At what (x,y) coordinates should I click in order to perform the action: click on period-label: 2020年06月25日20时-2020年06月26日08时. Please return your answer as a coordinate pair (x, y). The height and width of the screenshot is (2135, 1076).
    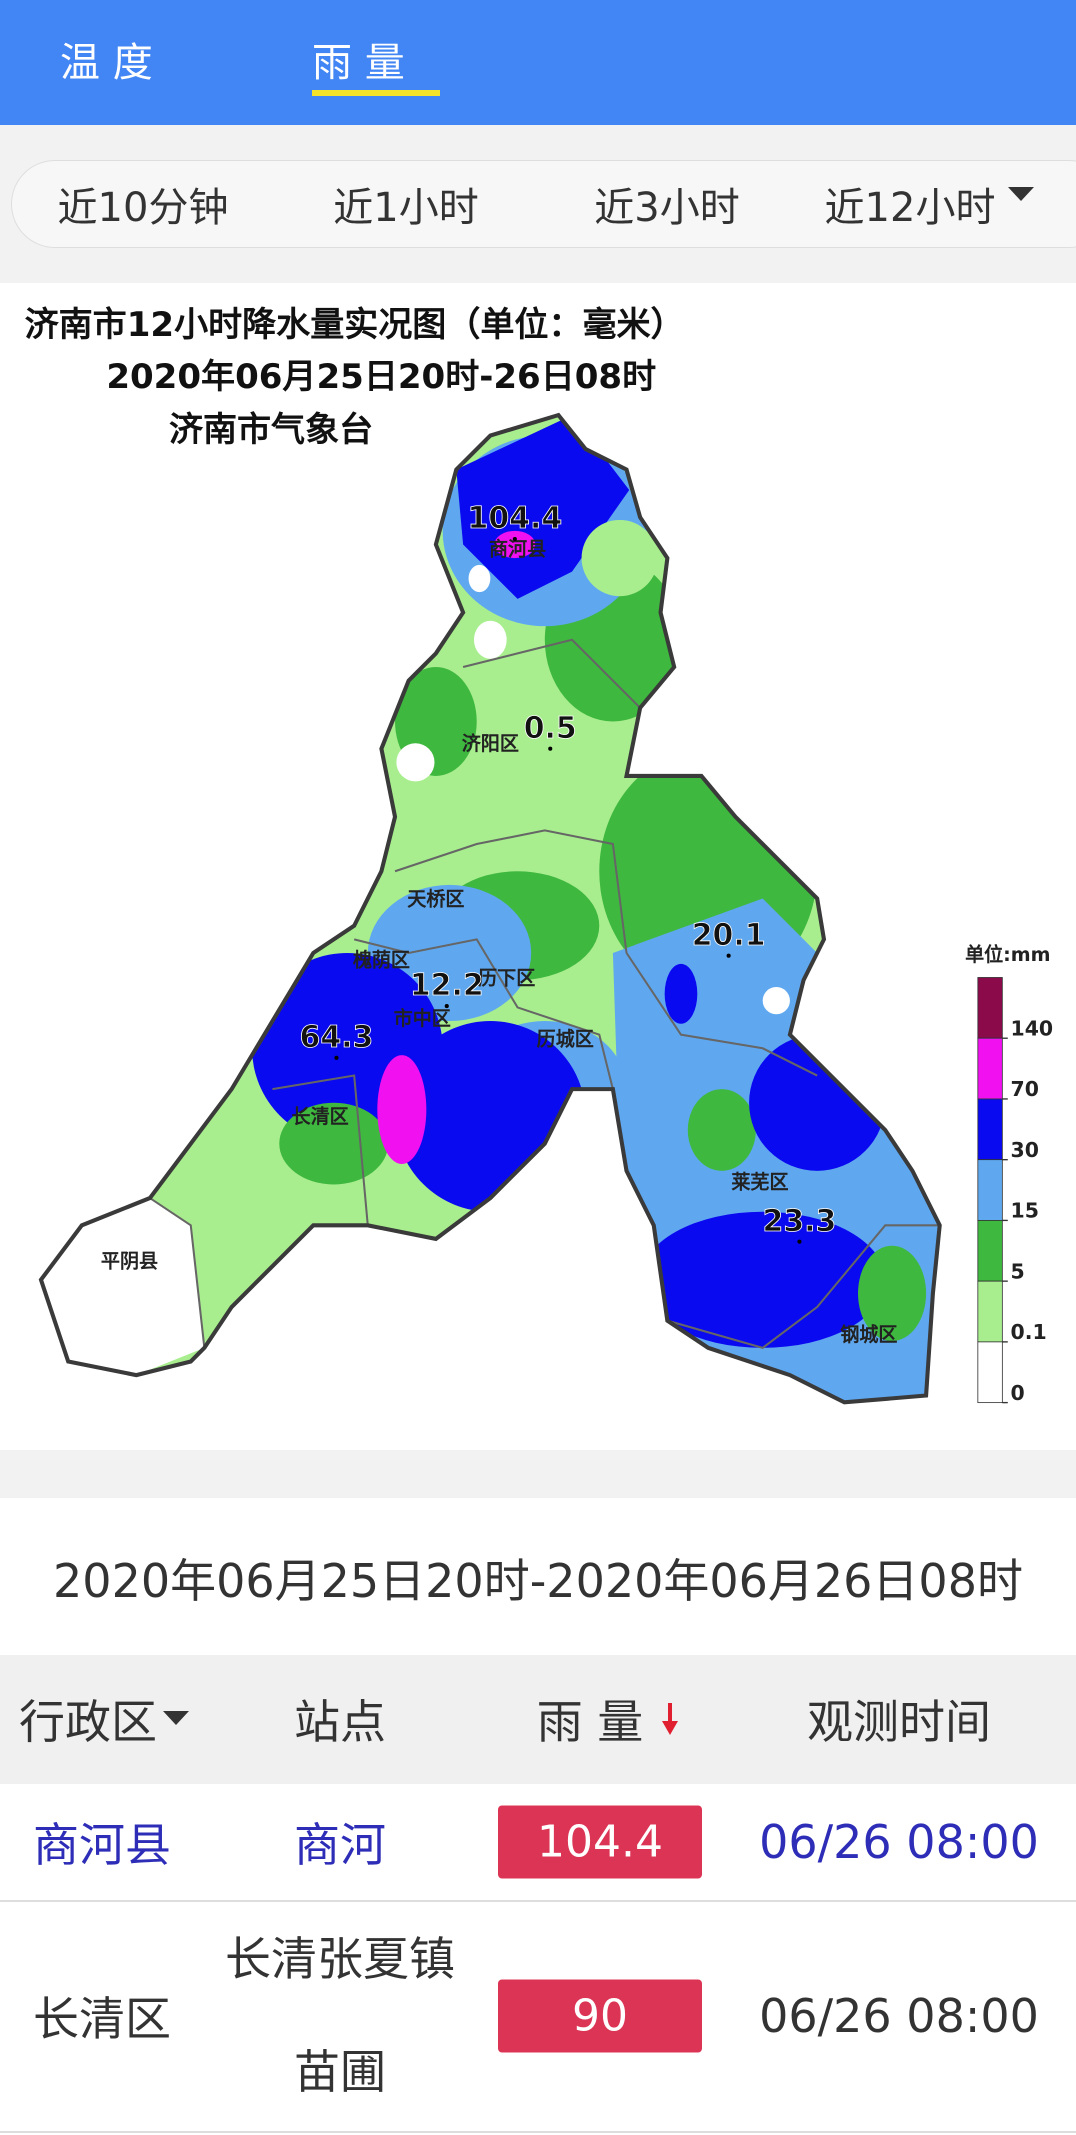
    Looking at the image, I should click on (538, 1581).